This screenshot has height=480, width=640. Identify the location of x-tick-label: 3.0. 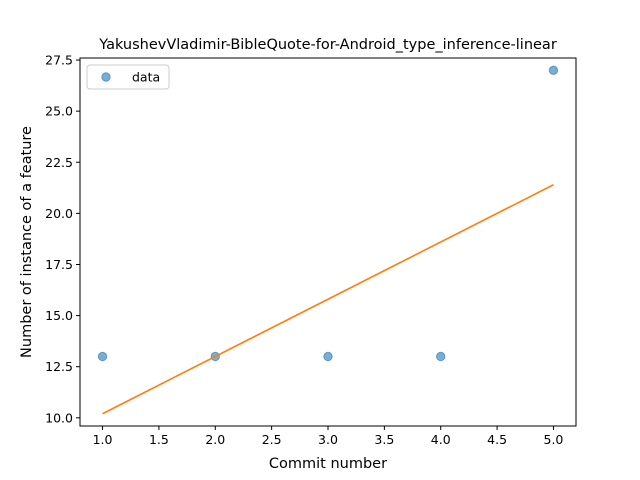
(328, 439).